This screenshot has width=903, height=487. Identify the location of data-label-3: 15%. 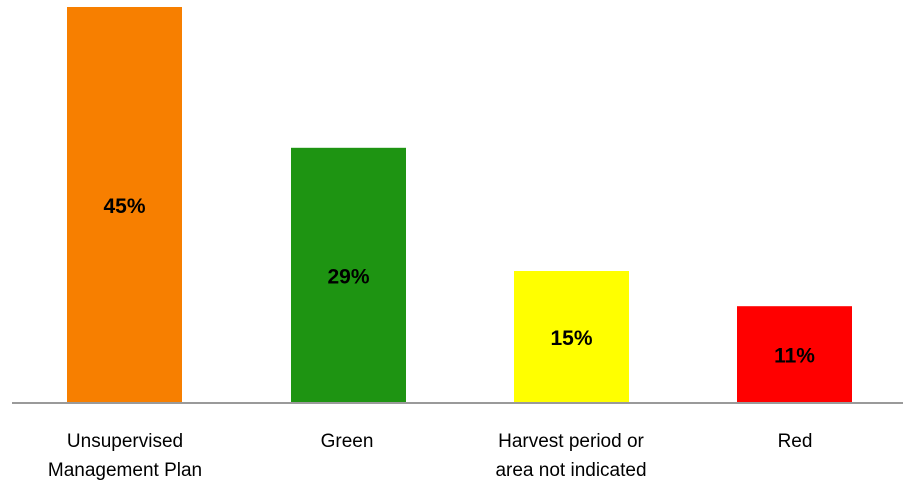
(571, 338).